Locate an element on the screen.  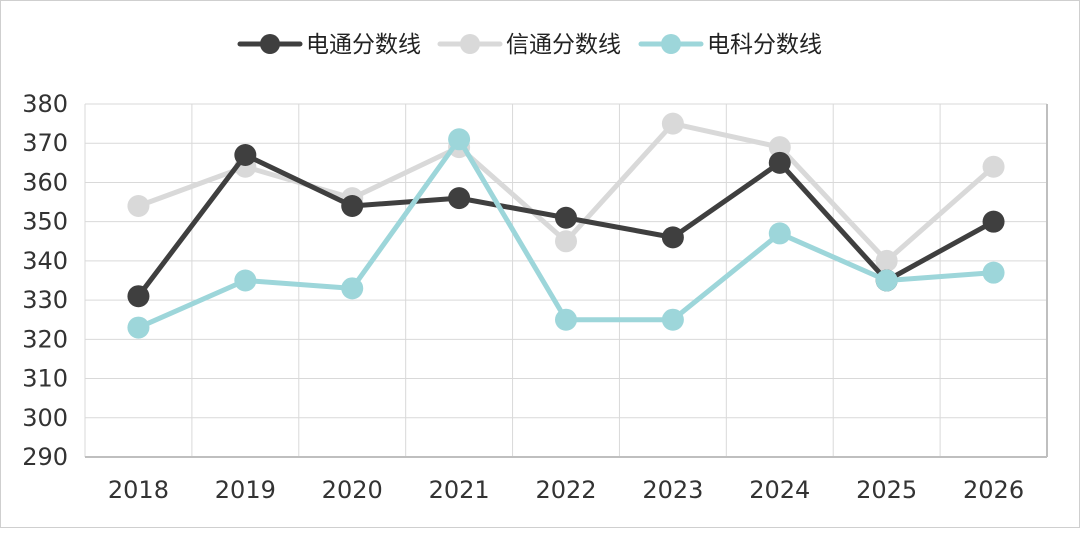
legend-item: 电科分数线 is located at coordinates (730, 45).